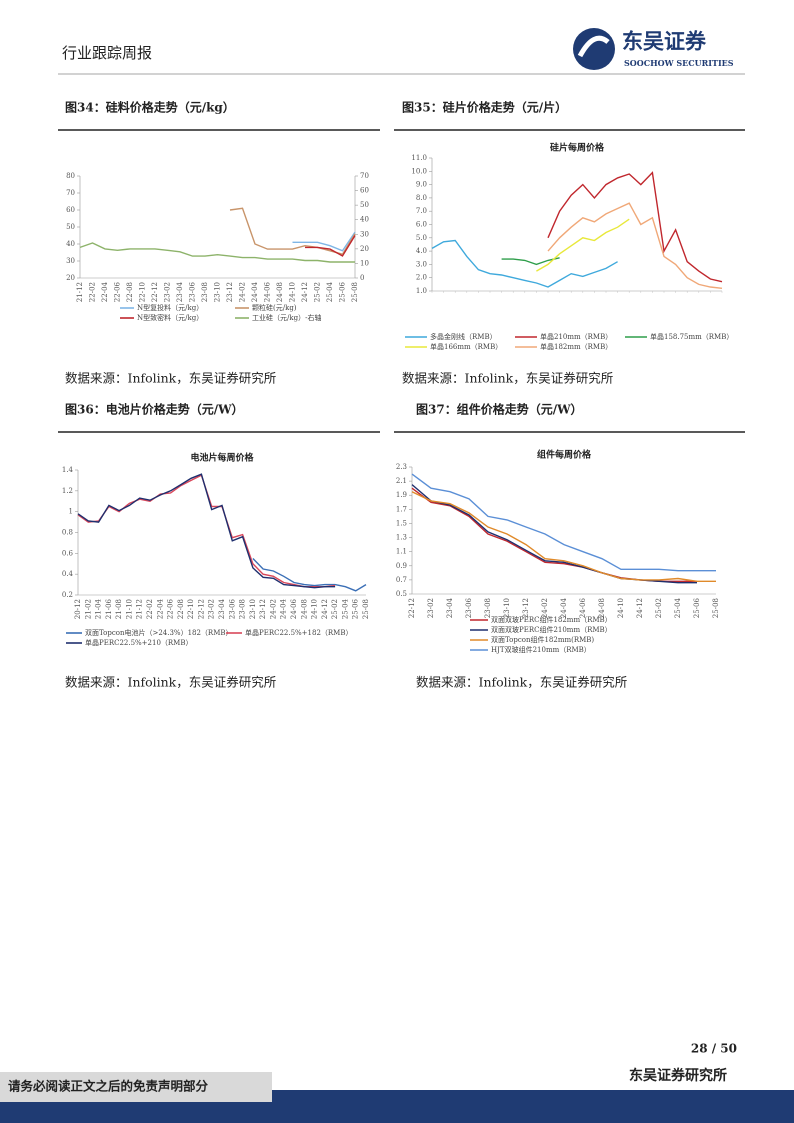  Describe the element at coordinates (401, 509) in the screenshot. I see `y-tick-label: 1.7` at that location.